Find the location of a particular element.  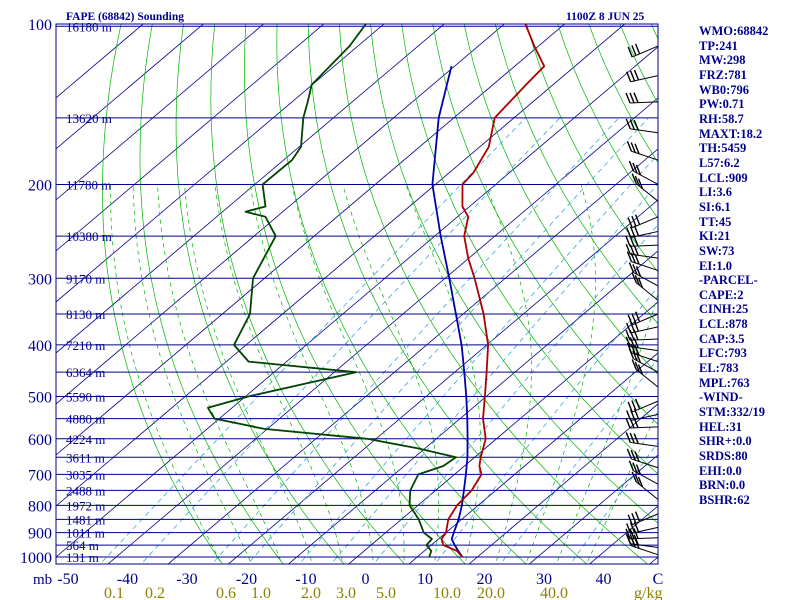

pressure-tick-label: 600 is located at coordinates (40, 440).